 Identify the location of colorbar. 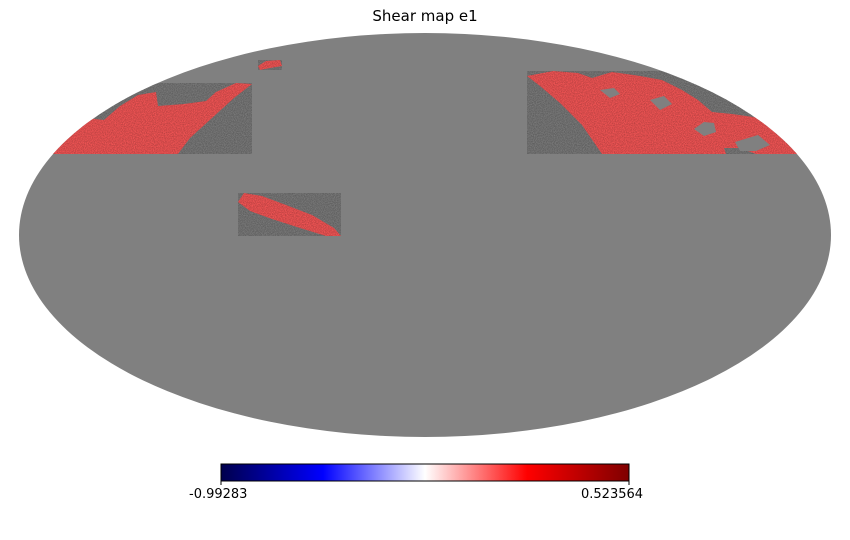
(425, 472).